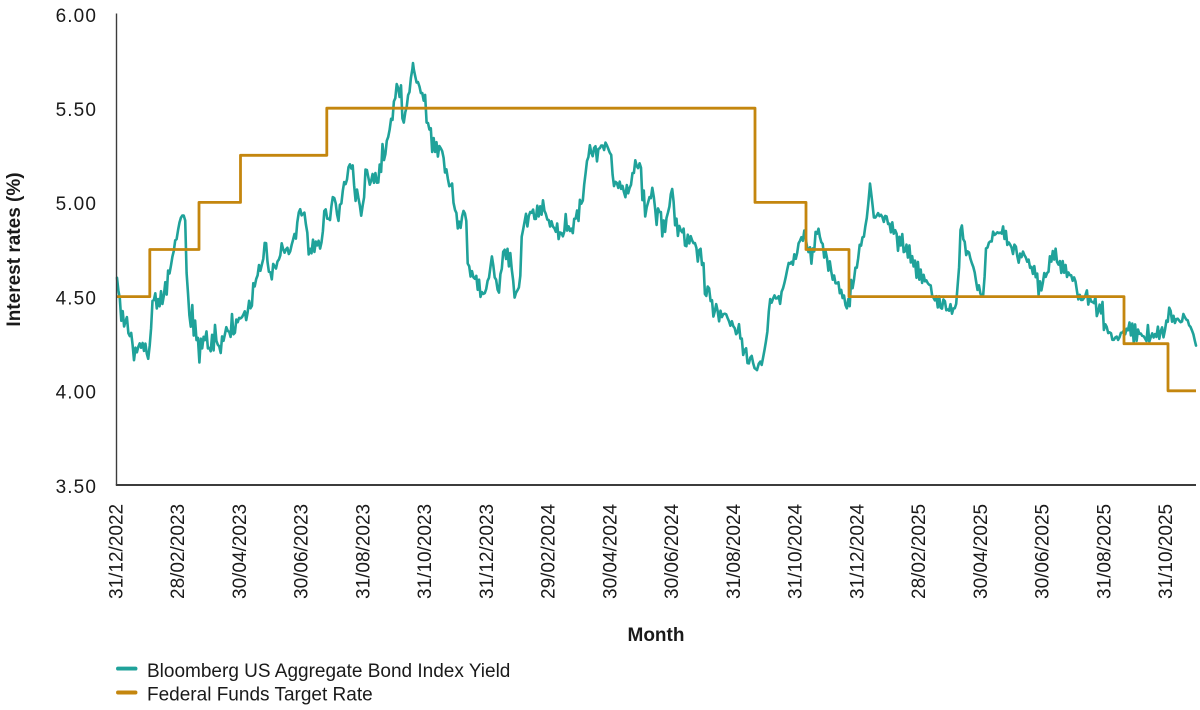 The width and height of the screenshot is (1200, 710). Describe the element at coordinates (363, 551) in the screenshot. I see `svg-text: 31/08/2023` at that location.